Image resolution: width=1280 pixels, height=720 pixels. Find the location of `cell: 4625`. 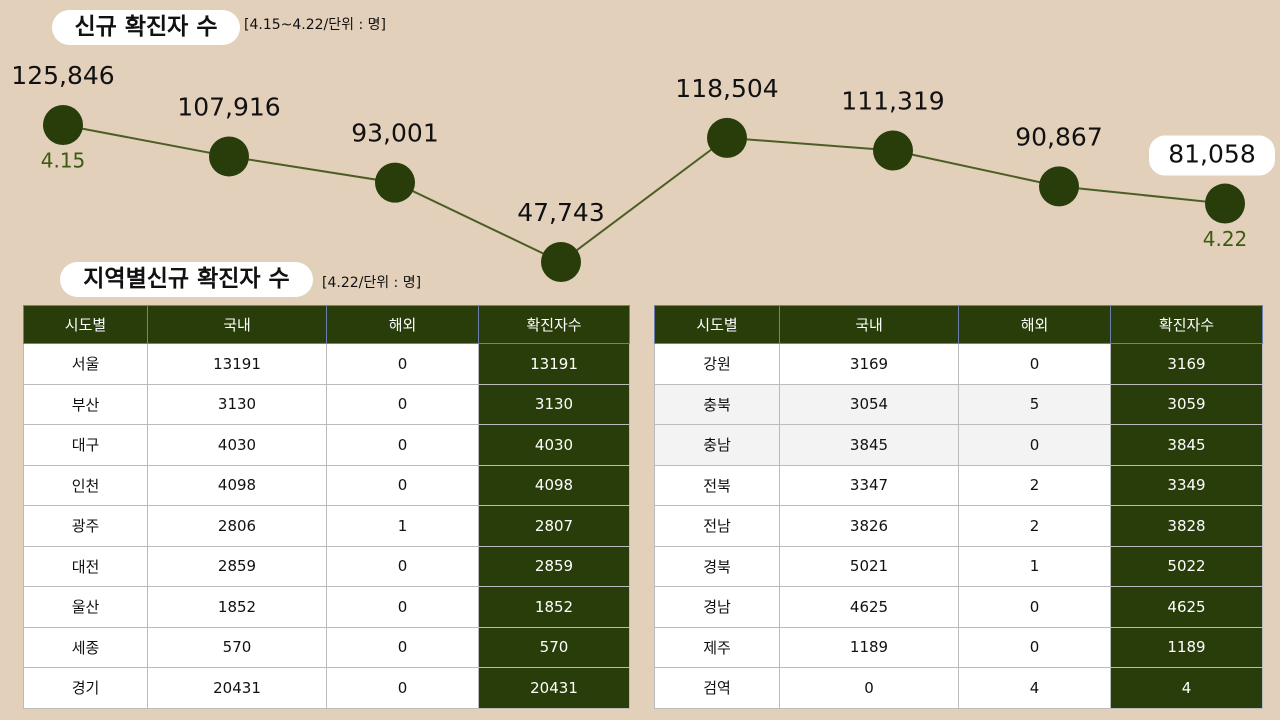

cell: 4625 is located at coordinates (869, 607).